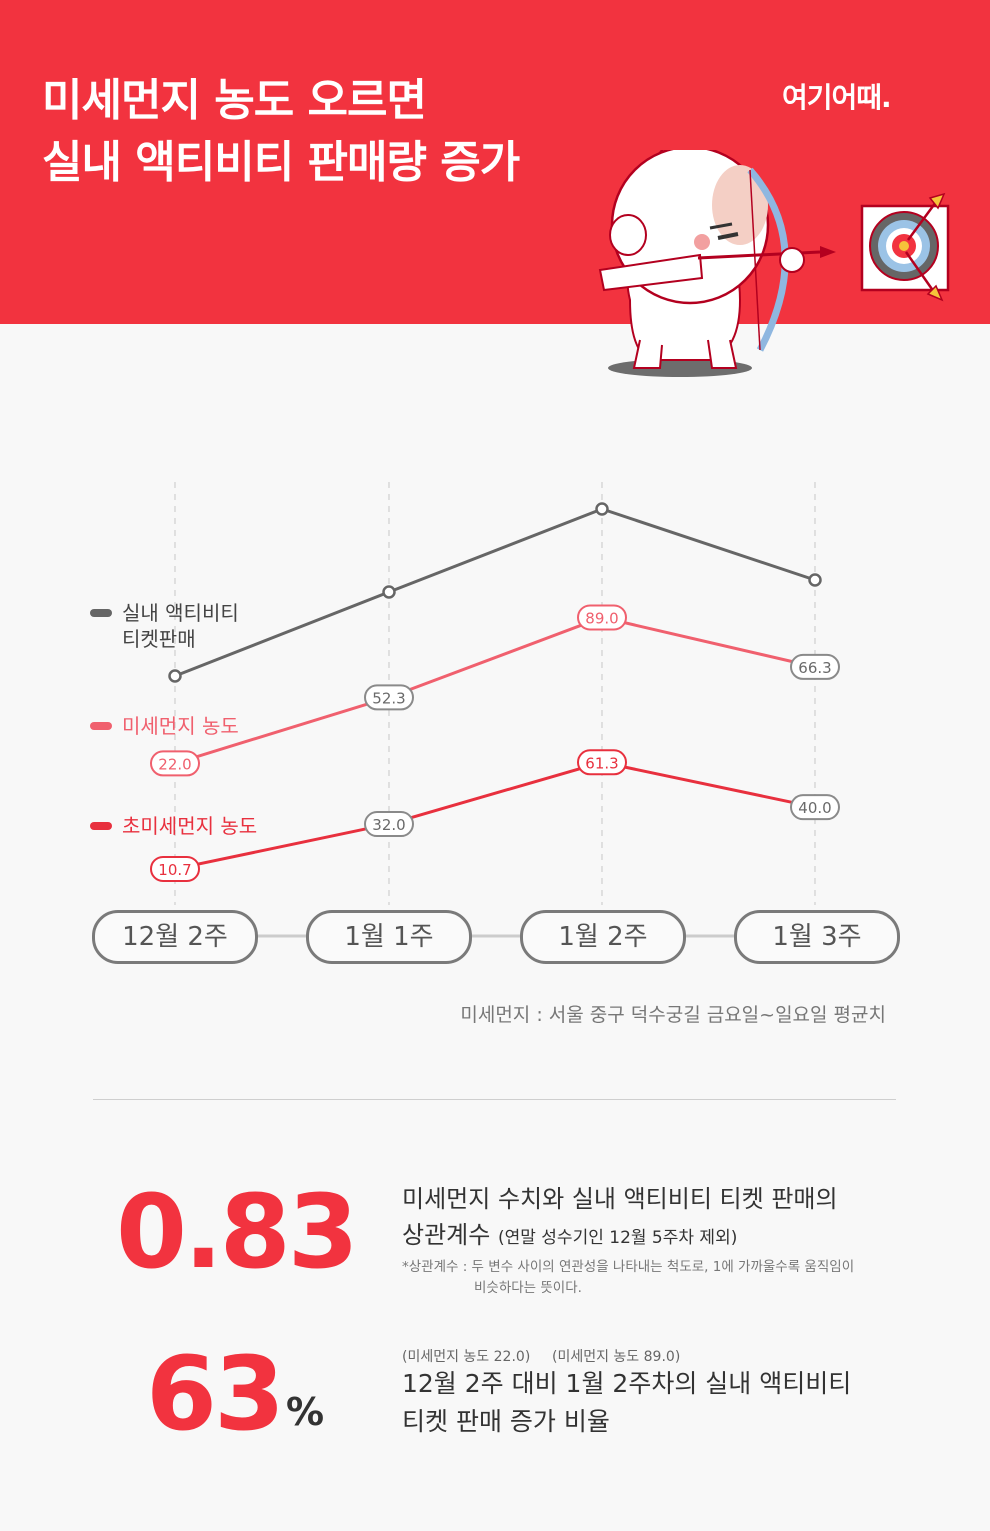 Image resolution: width=990 pixels, height=1531 pixels. What do you see at coordinates (446, 1235) in the screenshot?
I see `correlation-term: 상관계수` at bounding box center [446, 1235].